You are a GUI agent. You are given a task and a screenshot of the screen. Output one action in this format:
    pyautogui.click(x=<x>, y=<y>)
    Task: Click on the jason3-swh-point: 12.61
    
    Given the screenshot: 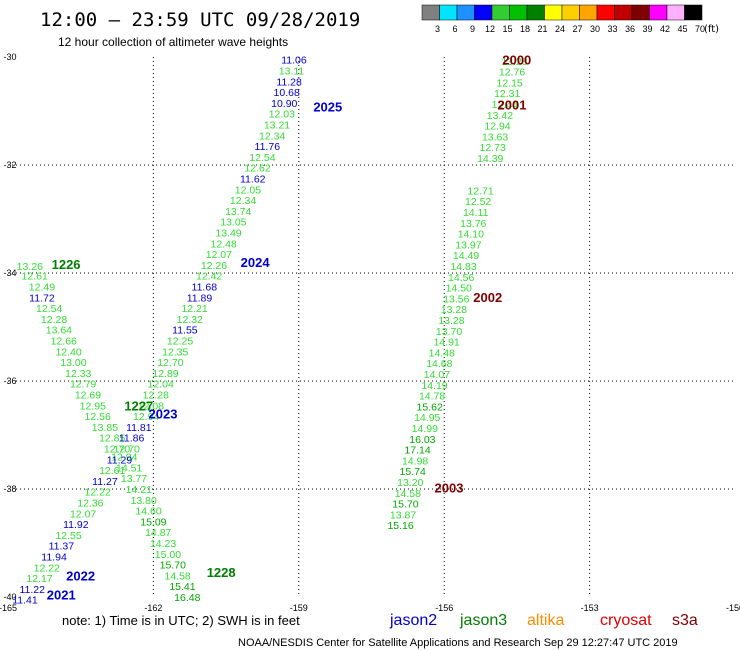 What is the action you would take?
    pyautogui.click(x=35, y=277)
    